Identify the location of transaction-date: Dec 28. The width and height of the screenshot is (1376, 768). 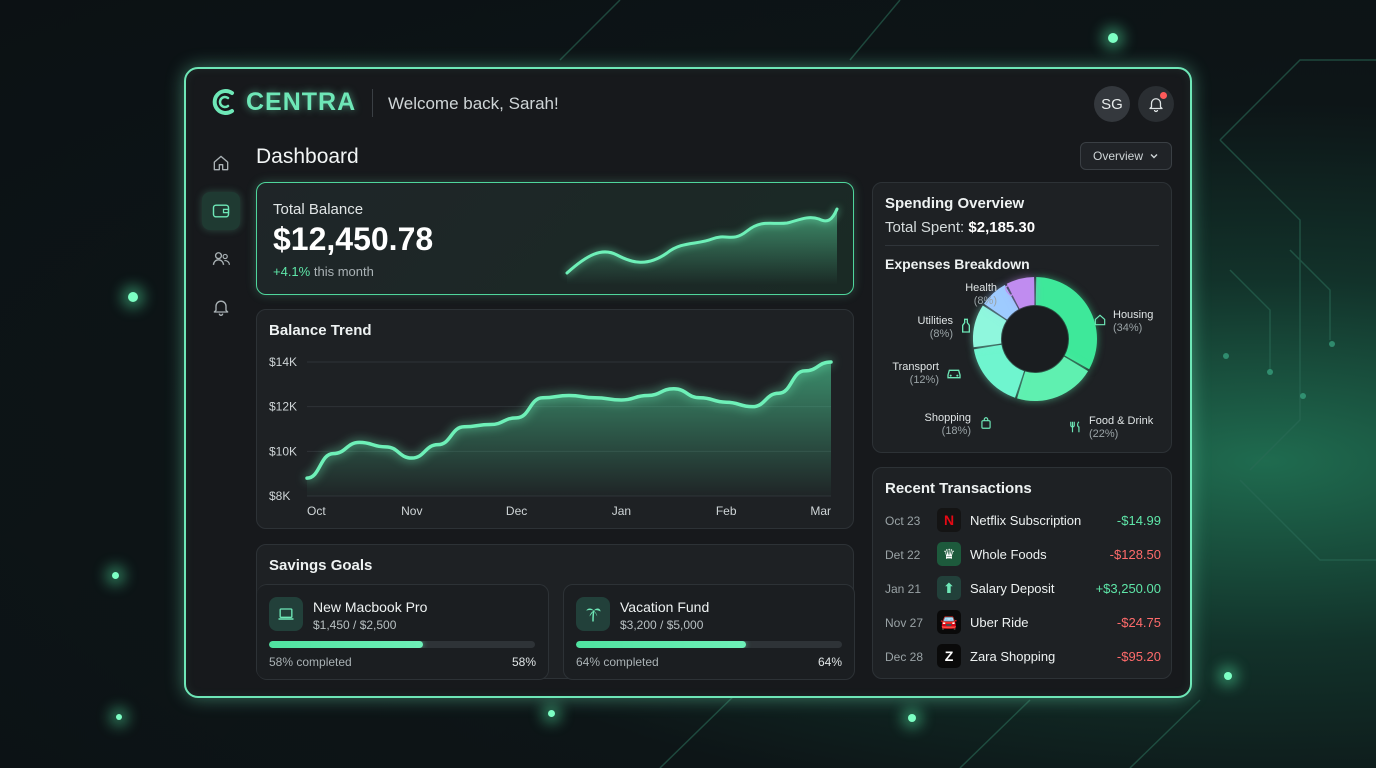
(904, 657).